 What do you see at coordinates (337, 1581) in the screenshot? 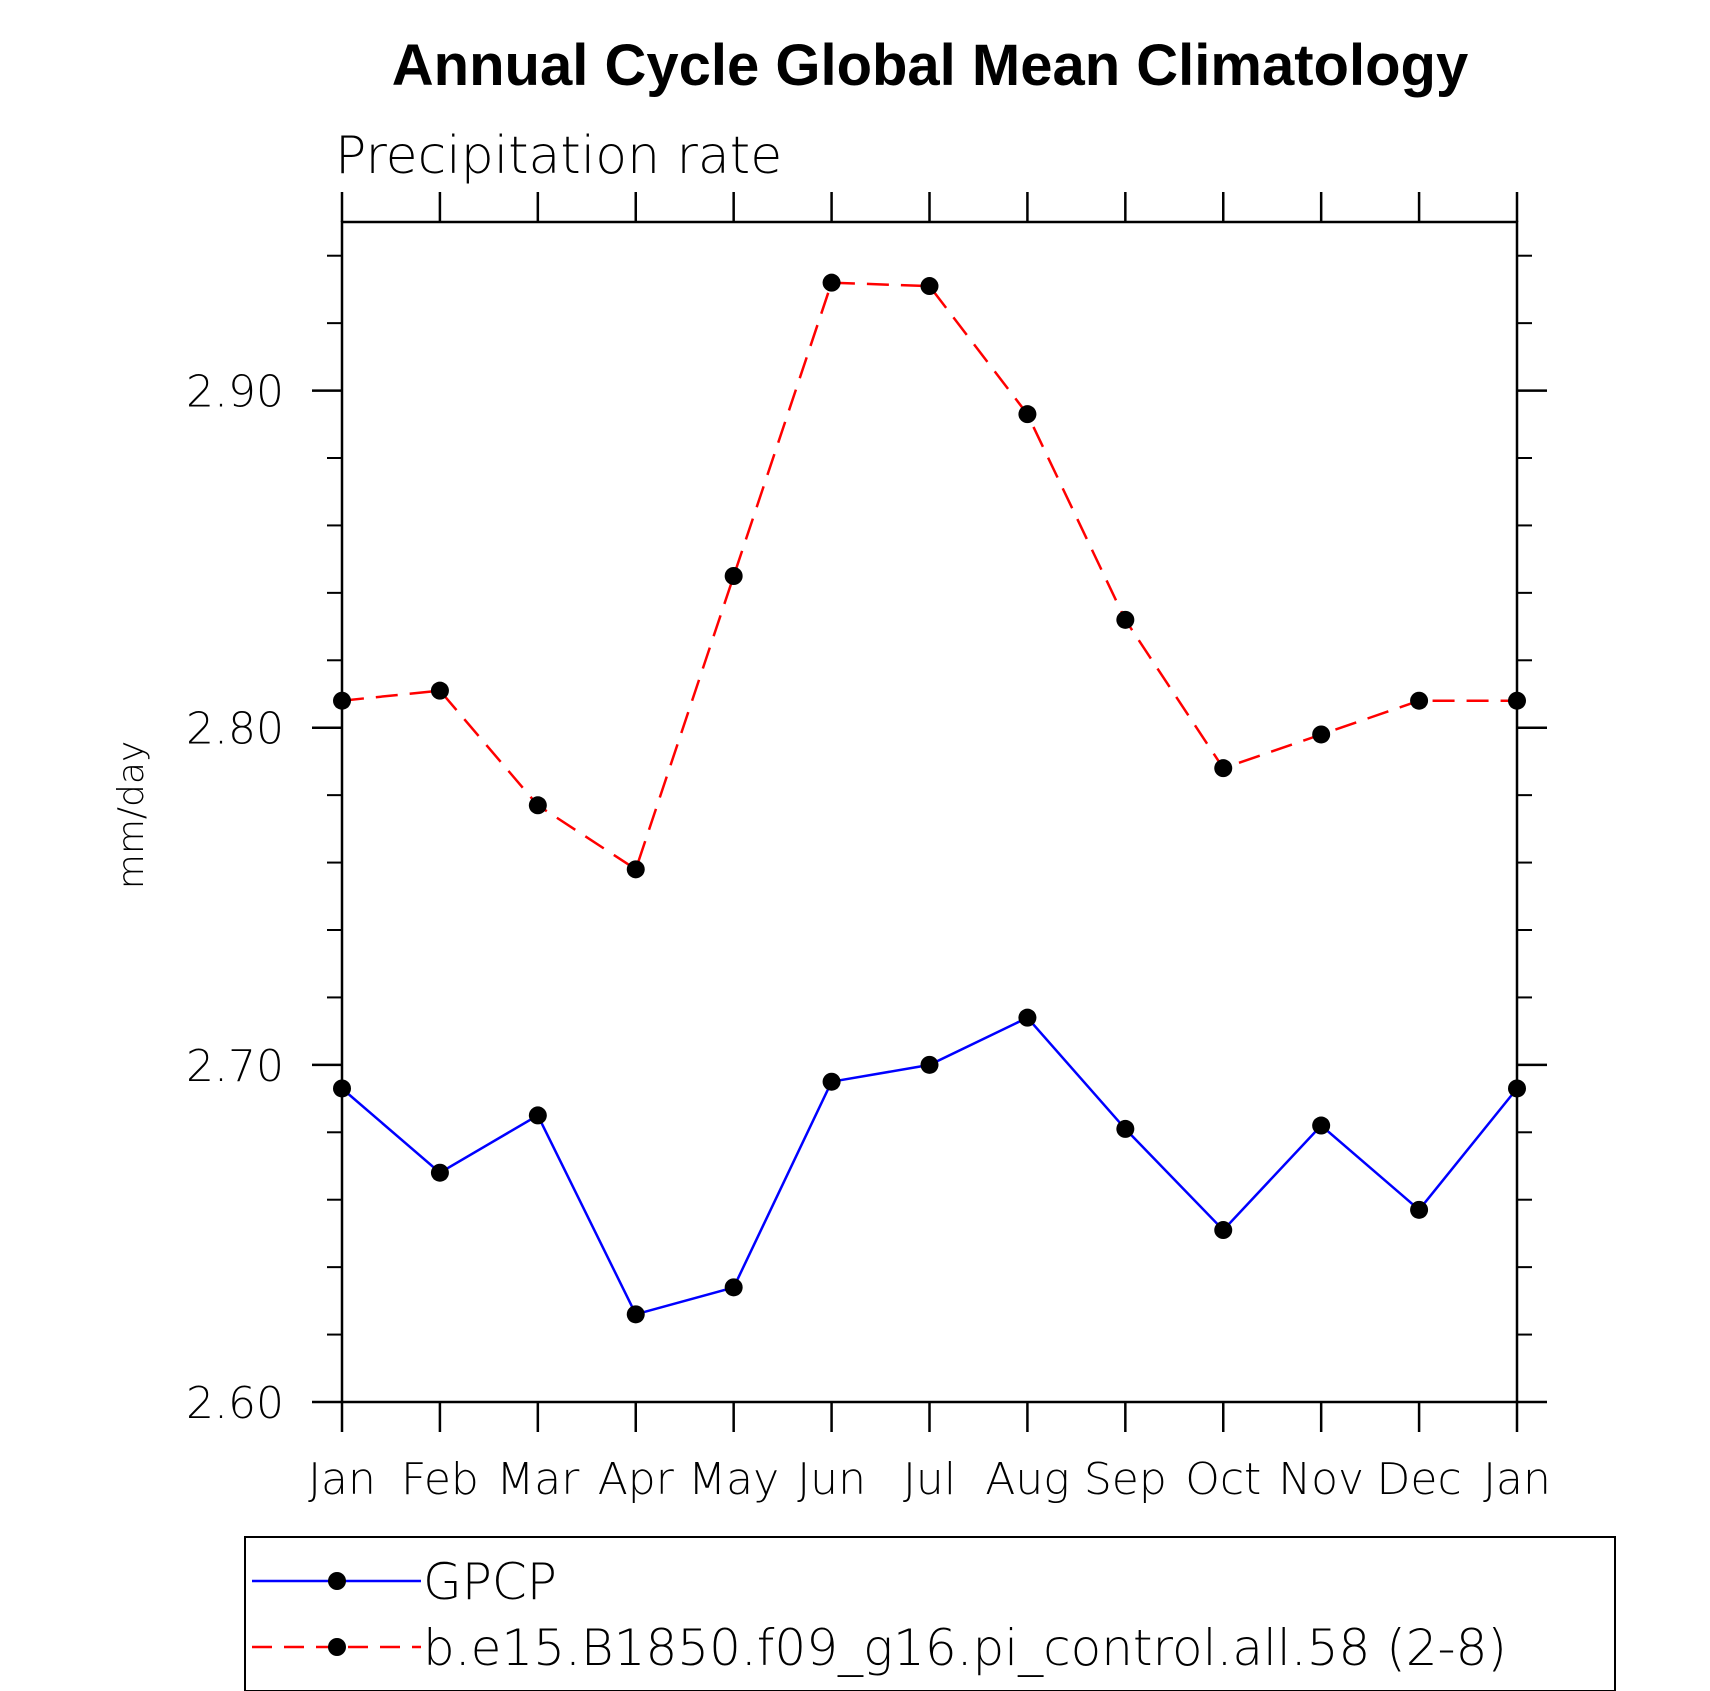
I see `legend-marker-gpcp` at bounding box center [337, 1581].